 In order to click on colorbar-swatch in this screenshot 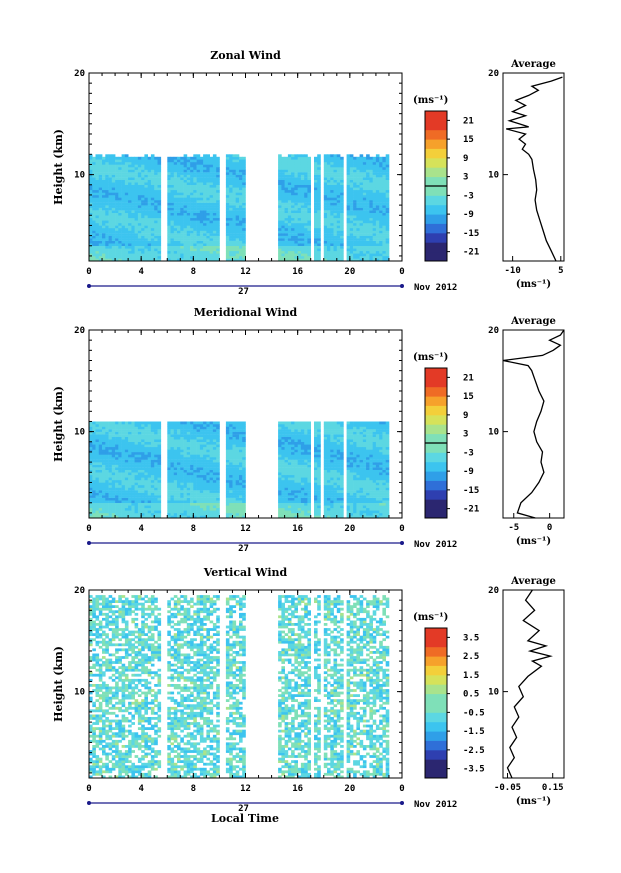, I will do `click(436, 256)`.